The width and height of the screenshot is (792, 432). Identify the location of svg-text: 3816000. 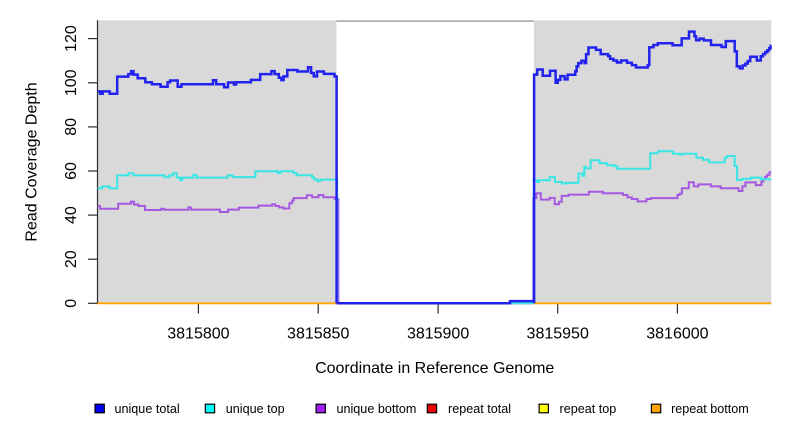
(677, 333).